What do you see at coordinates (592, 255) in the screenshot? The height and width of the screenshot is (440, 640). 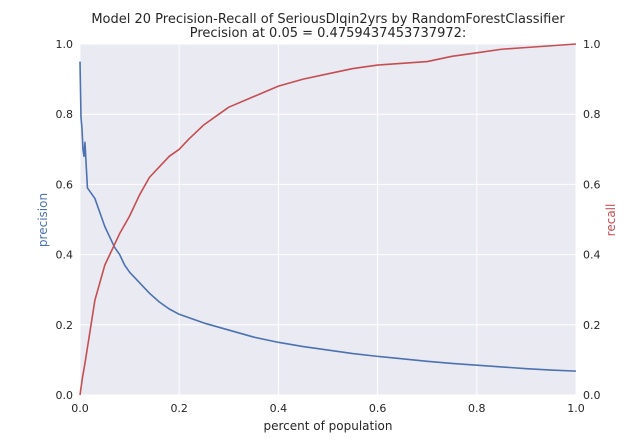 I see `y-tick-label-right: 0.4` at bounding box center [592, 255].